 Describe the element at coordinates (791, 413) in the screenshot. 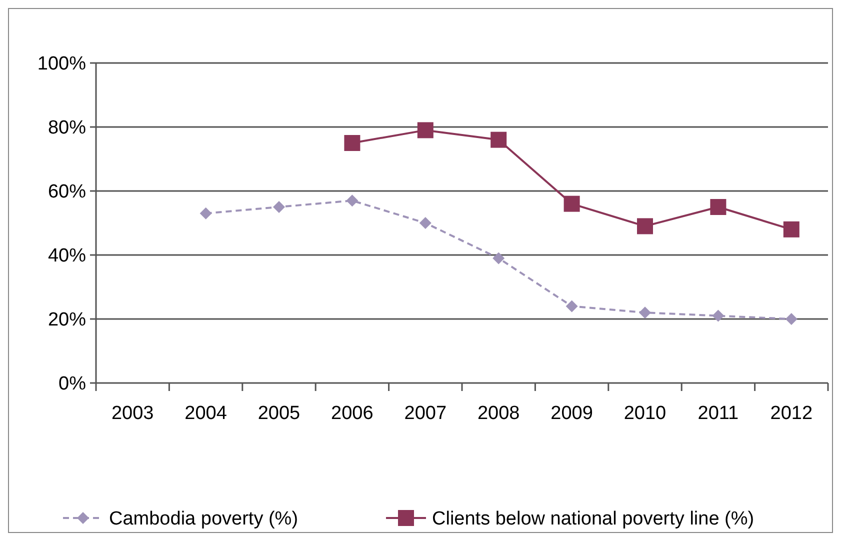

I see `x-tick-label: 2012` at that location.